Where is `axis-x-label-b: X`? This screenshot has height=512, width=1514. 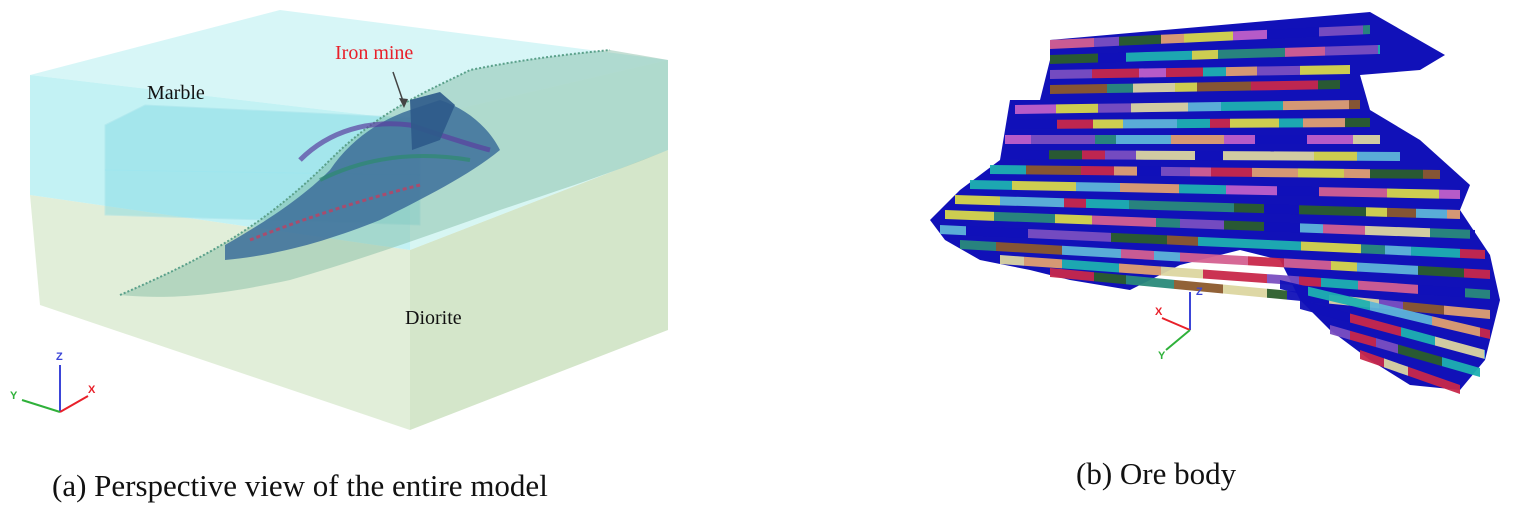 axis-x-label-b: X is located at coordinates (1159, 312).